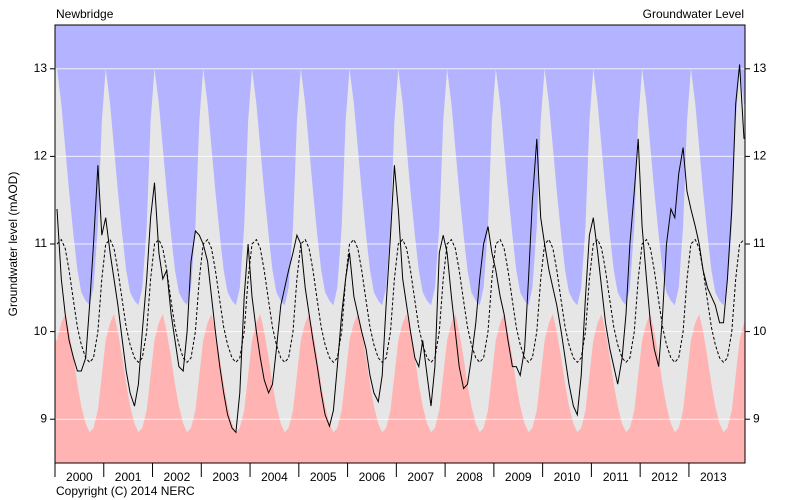  I want to click on x-tick-label: 2000, so click(79, 477).